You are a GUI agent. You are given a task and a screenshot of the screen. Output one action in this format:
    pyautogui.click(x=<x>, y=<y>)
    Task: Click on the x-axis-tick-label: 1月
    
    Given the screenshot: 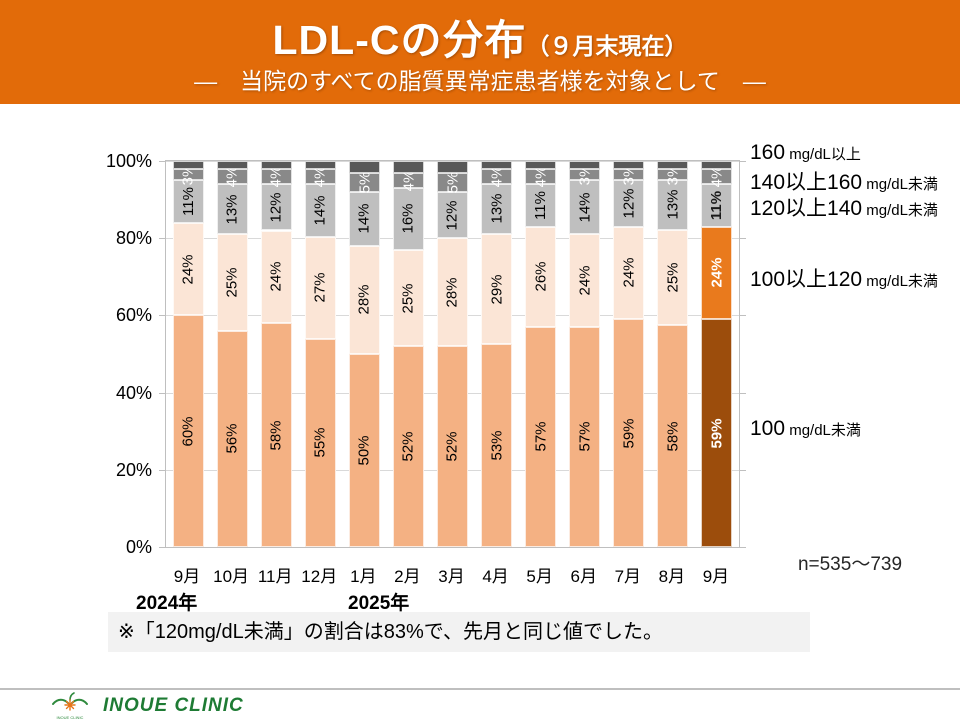 What is the action you would take?
    pyautogui.click(x=363, y=576)
    